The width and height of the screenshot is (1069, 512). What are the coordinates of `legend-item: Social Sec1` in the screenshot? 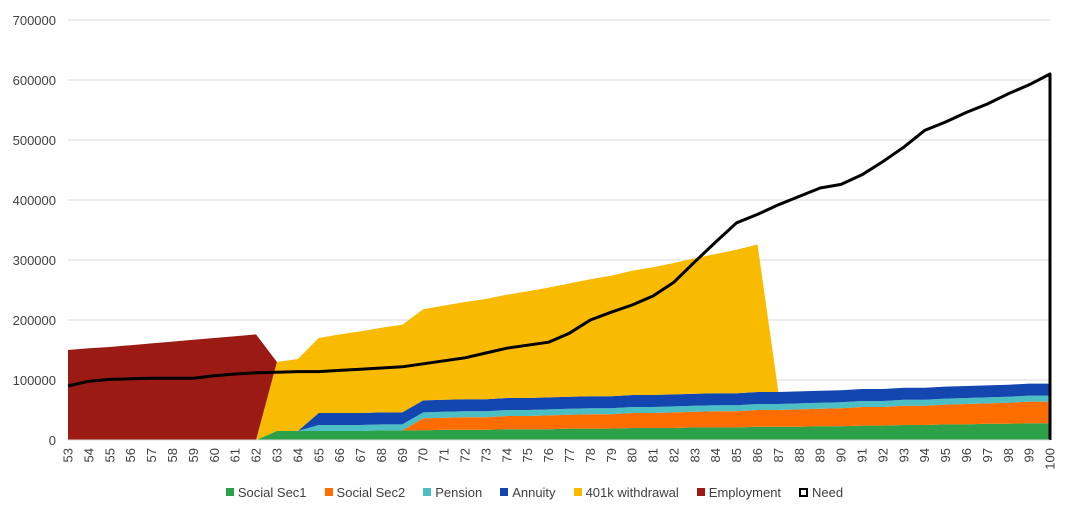 It's located at (266, 492).